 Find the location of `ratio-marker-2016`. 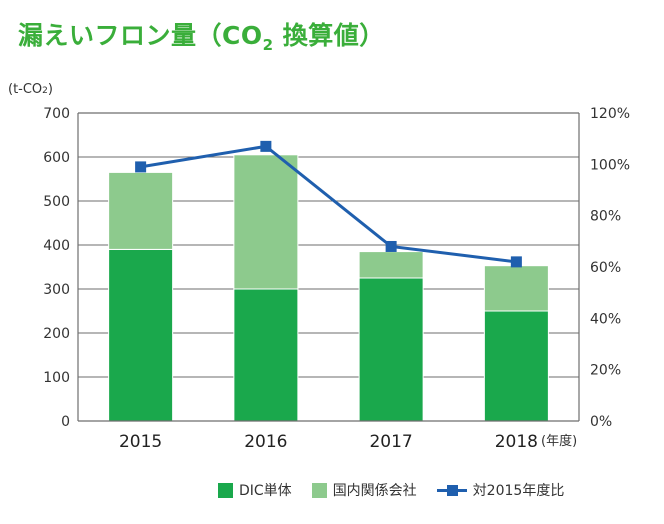

ratio-marker-2016 is located at coordinates (266, 146).